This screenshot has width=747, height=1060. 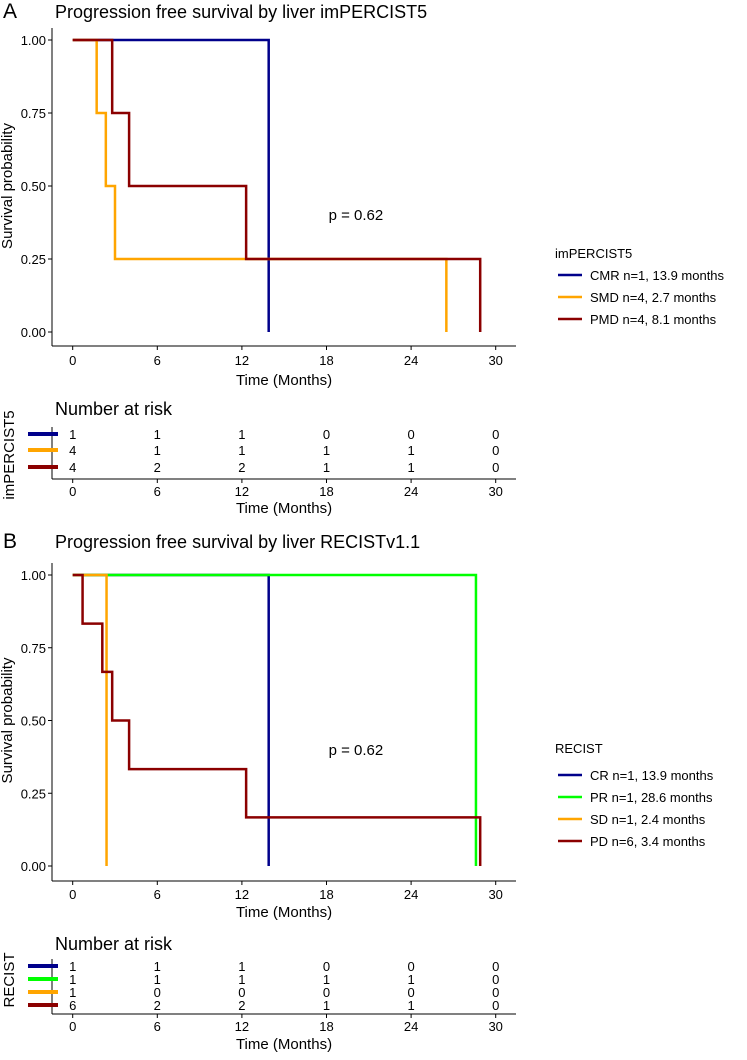 What do you see at coordinates (326, 491) in the screenshot?
I see `risk-x-tick-label: 18` at bounding box center [326, 491].